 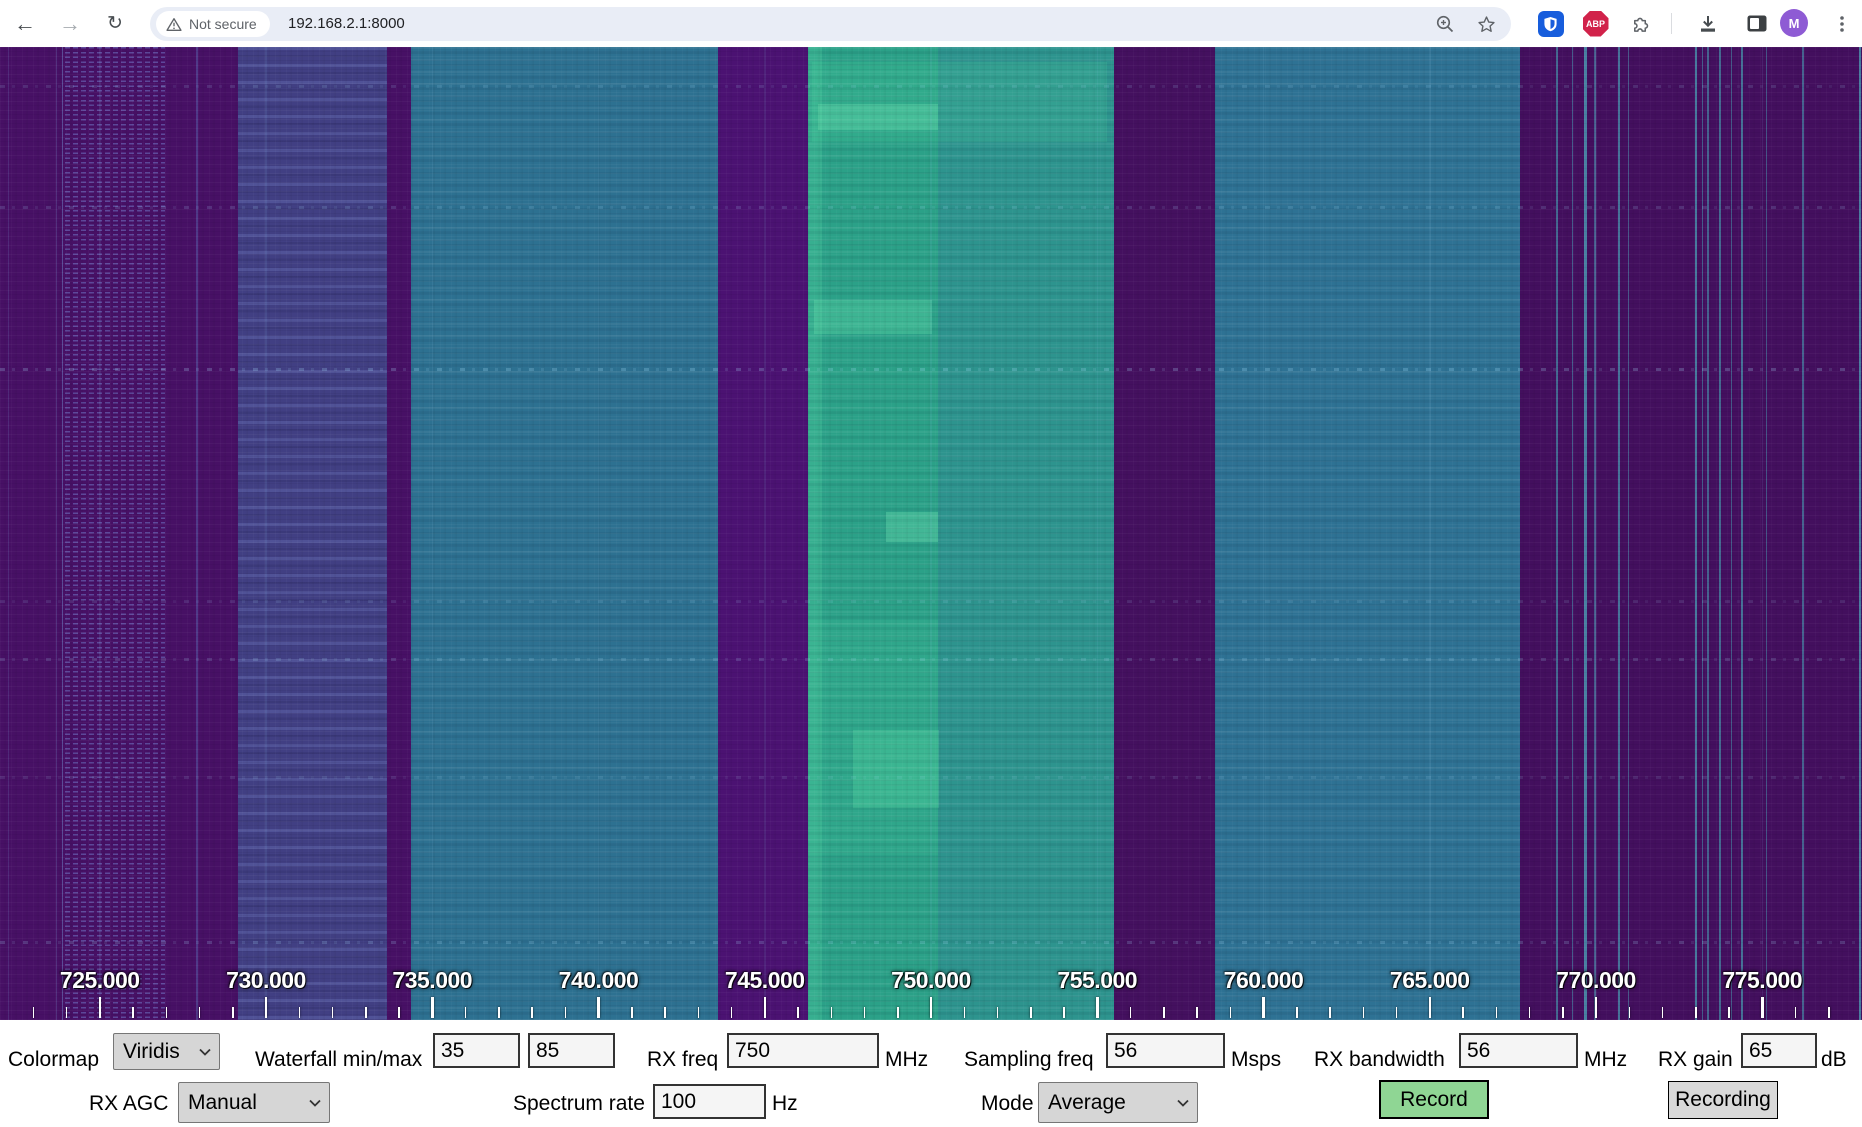 I want to click on browser-toolbar: ← → ↻ Not secure 192.168.2.1:8000 ABP, so click(x=931, y=23).